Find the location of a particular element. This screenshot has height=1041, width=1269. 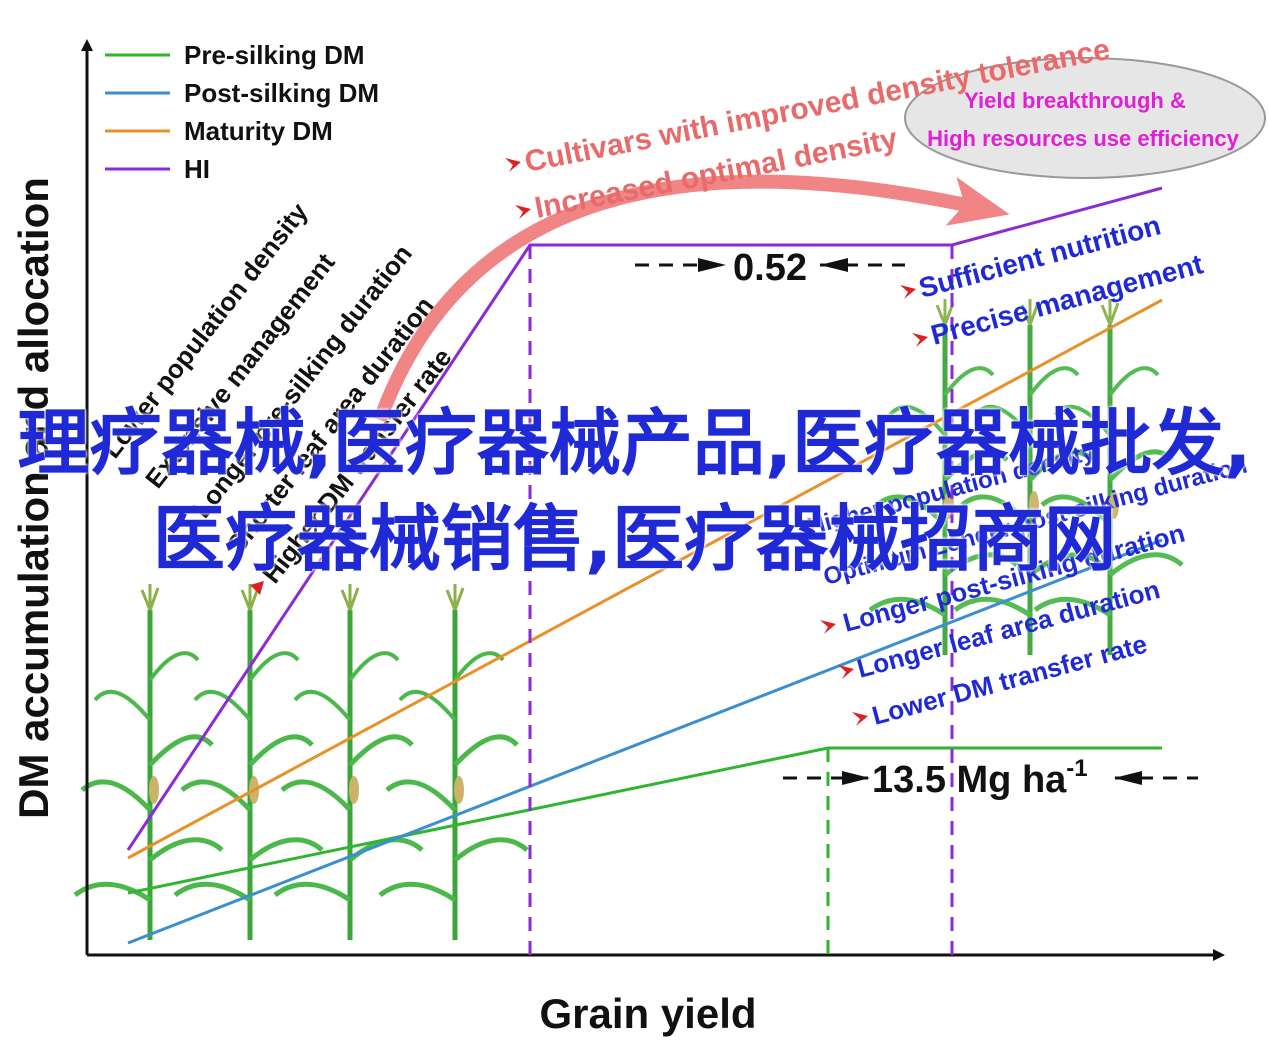

yield-value: 13.5 Mg ha-1 is located at coordinates (980, 778).